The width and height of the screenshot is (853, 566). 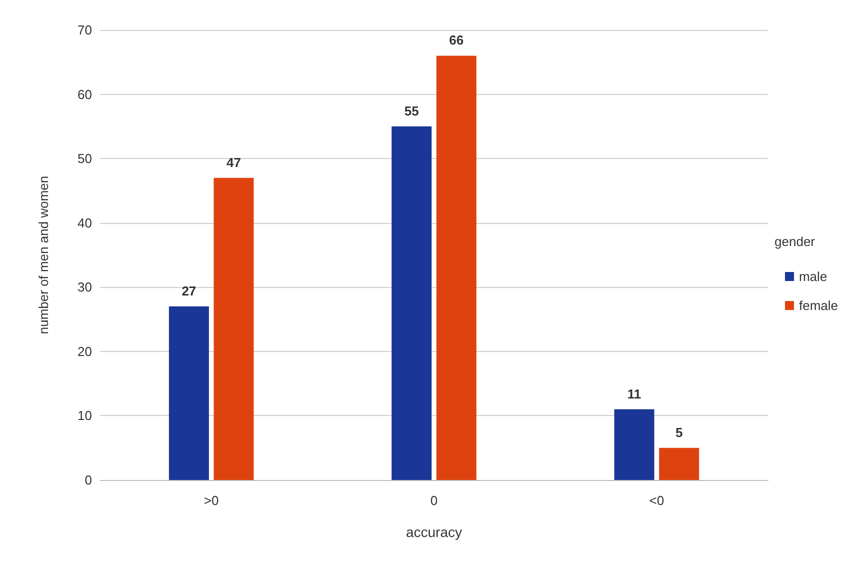 What do you see at coordinates (85, 94) in the screenshot?
I see `y-tick-label: 60` at bounding box center [85, 94].